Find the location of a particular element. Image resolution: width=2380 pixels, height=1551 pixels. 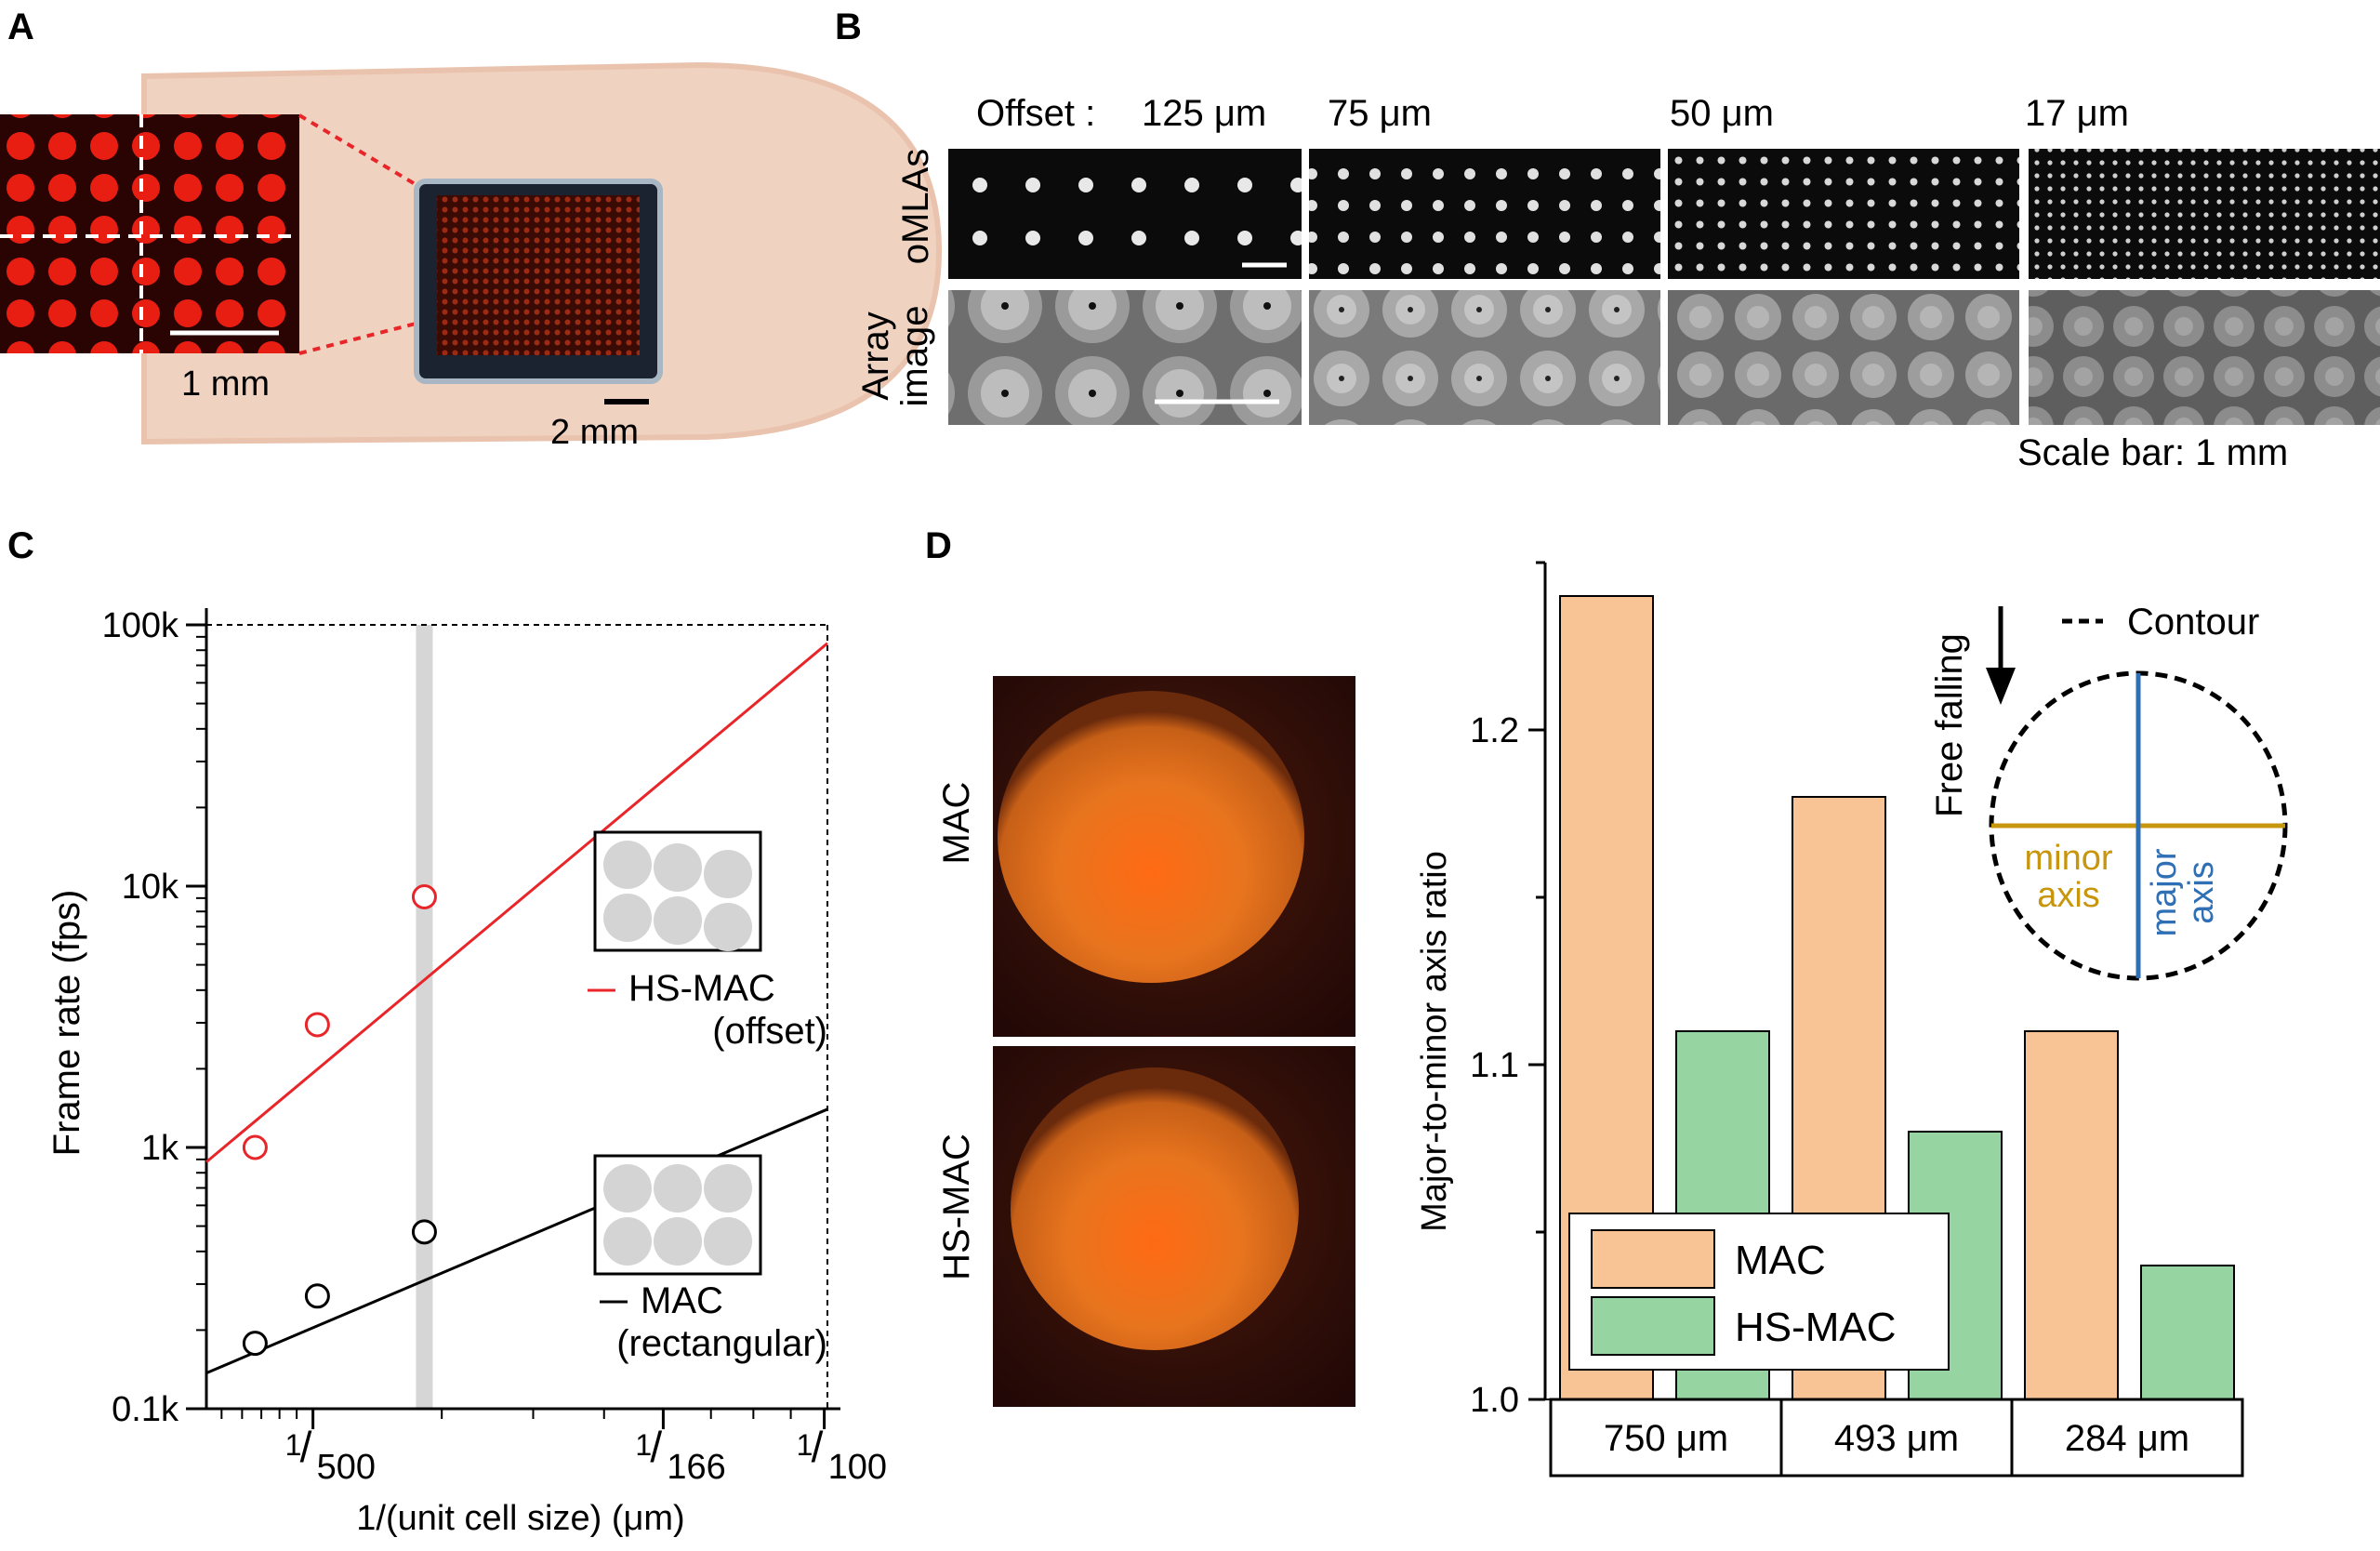

bar-hs-mac is located at coordinates (2187, 1332).